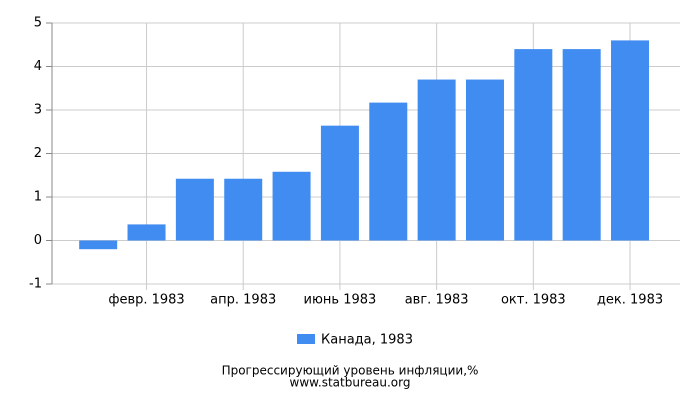 Image resolution: width=700 pixels, height=400 pixels. I want to click on y-tick-label: 4, so click(38, 66).